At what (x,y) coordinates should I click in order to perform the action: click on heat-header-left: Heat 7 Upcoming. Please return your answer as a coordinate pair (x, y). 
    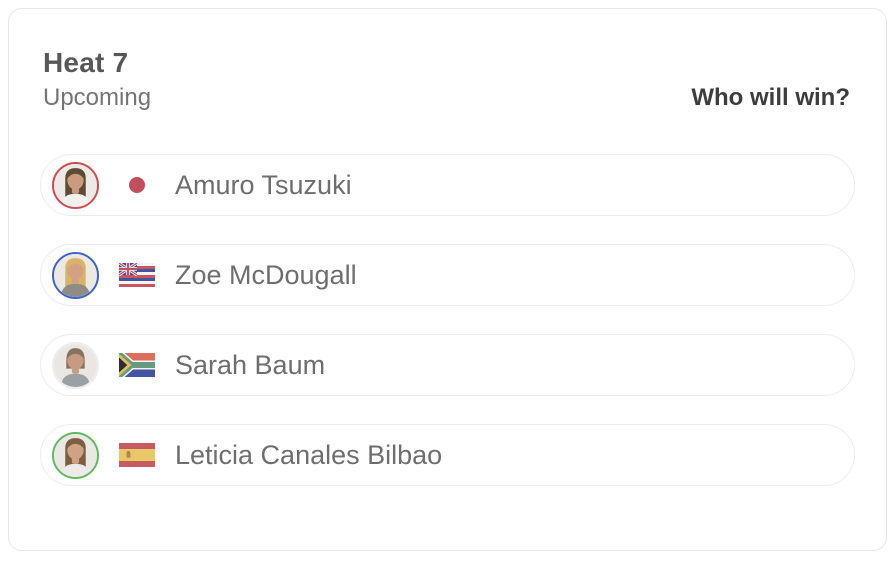
    Looking at the image, I should click on (97, 79).